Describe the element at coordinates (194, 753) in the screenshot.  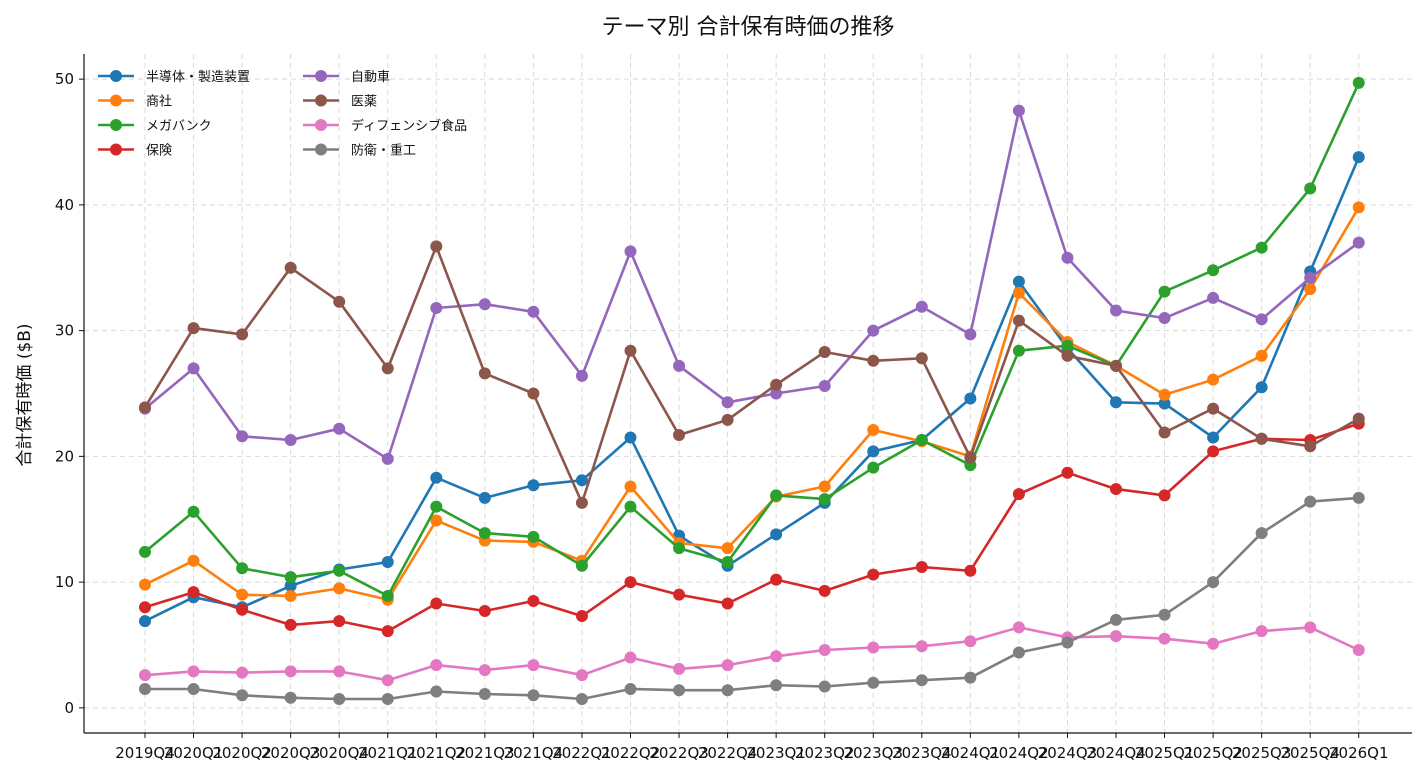
I see `x-tick-label: 2020Q1` at that location.